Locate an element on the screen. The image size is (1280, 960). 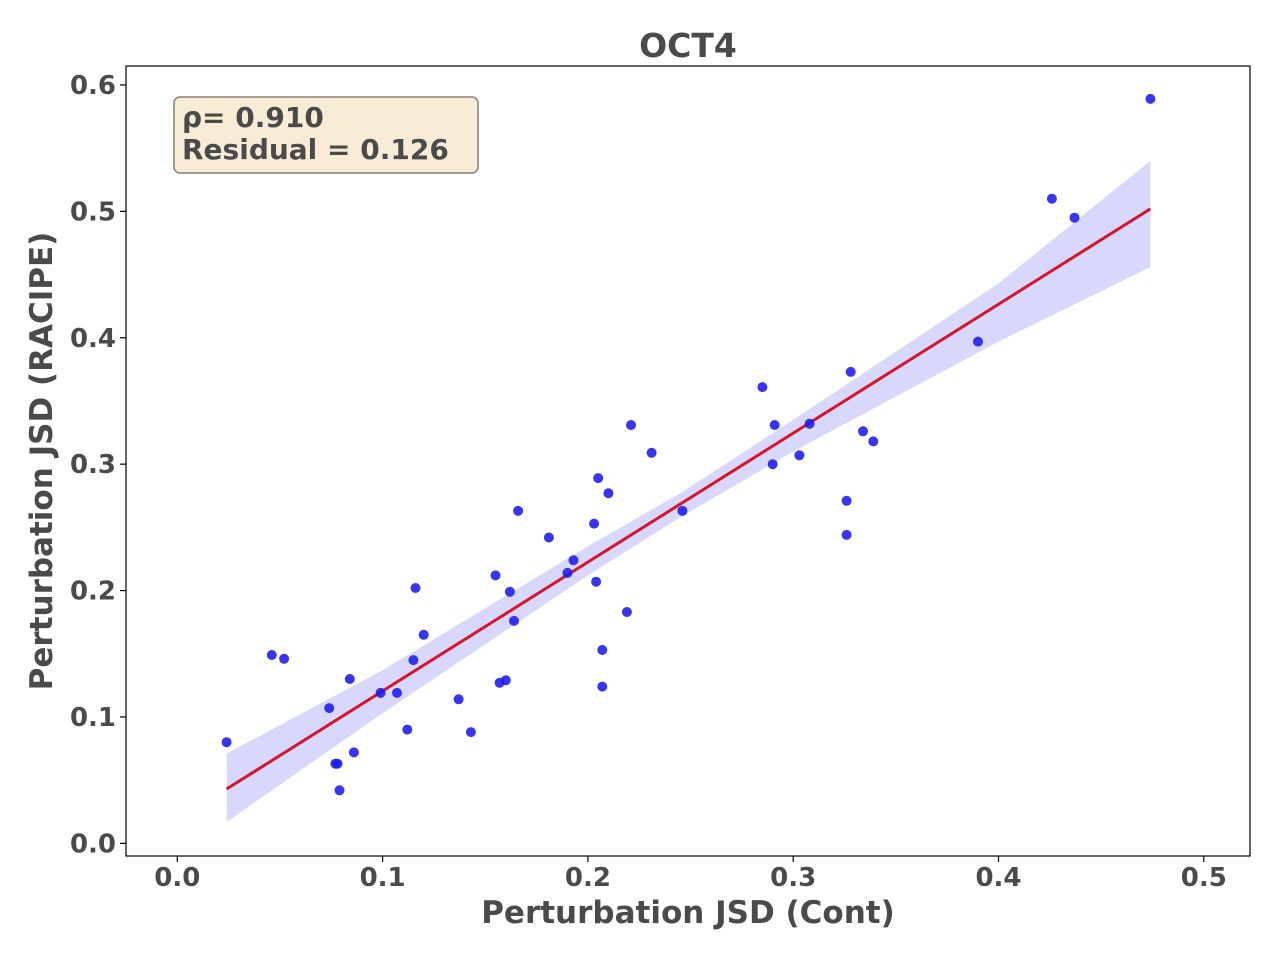
x-axis-label: Perturbation JSD (Cont) is located at coordinates (688, 913).